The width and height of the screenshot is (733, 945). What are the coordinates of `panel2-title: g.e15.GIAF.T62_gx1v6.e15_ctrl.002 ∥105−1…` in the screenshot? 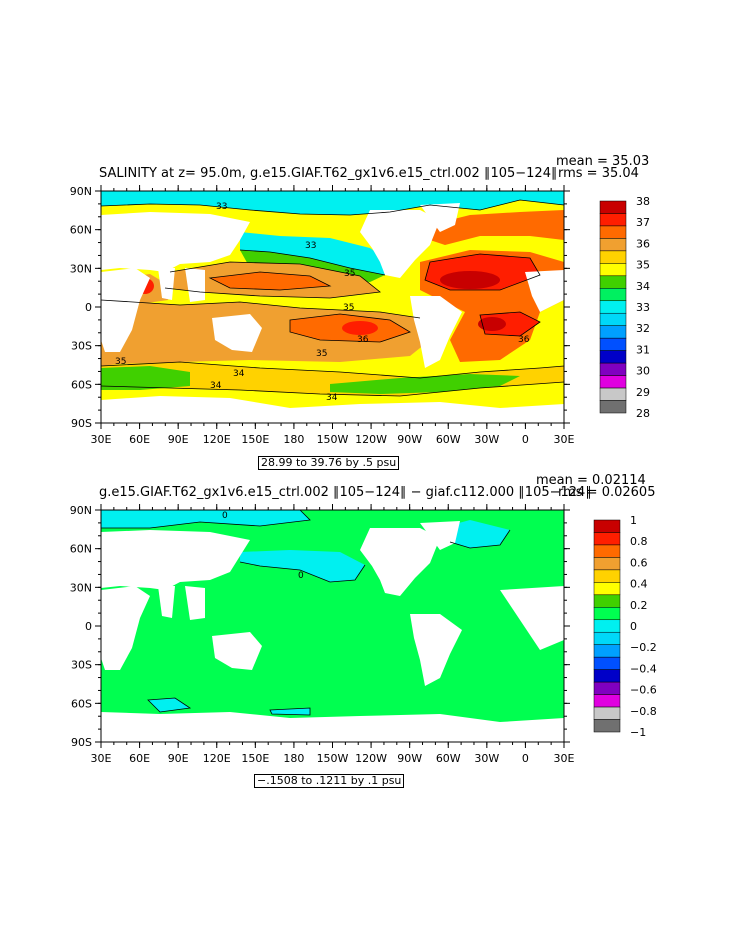 It's located at (345, 492).